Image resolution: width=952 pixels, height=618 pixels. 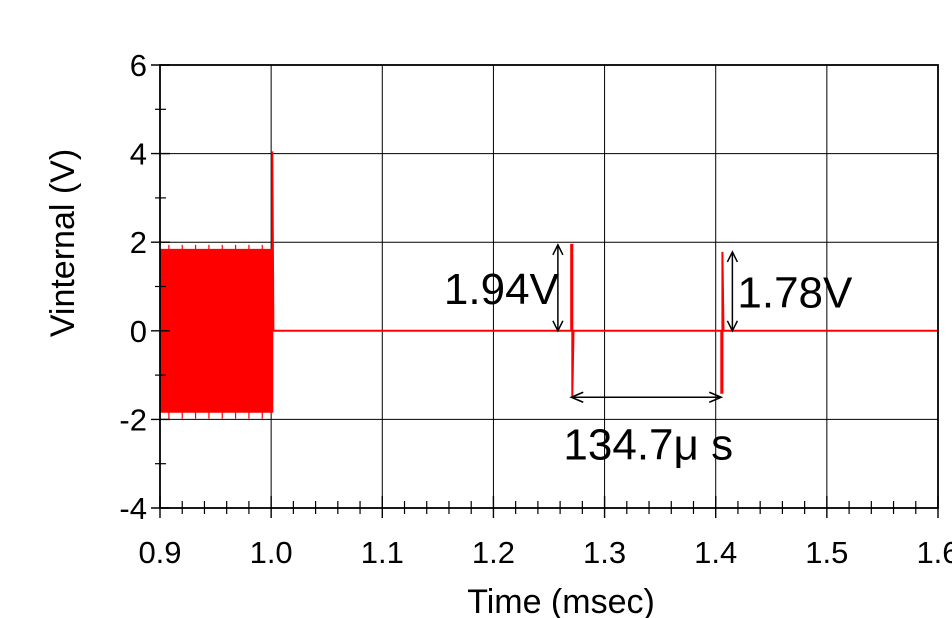 What do you see at coordinates (138, 242) in the screenshot?
I see `y-tick-label: 2` at bounding box center [138, 242].